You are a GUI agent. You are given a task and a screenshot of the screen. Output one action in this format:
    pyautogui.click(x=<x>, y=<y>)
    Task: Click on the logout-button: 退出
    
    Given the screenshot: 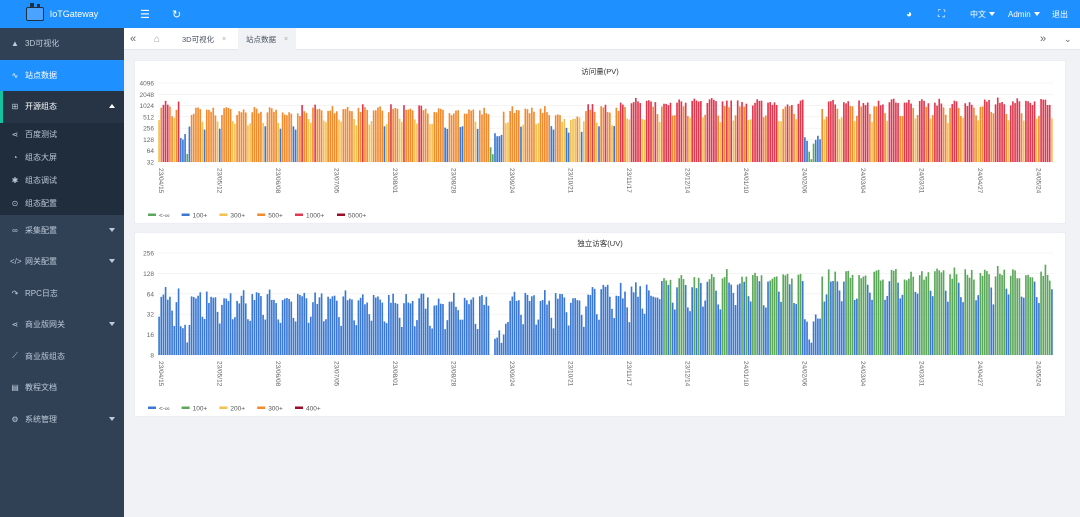 What is the action you would take?
    pyautogui.click(x=1060, y=14)
    